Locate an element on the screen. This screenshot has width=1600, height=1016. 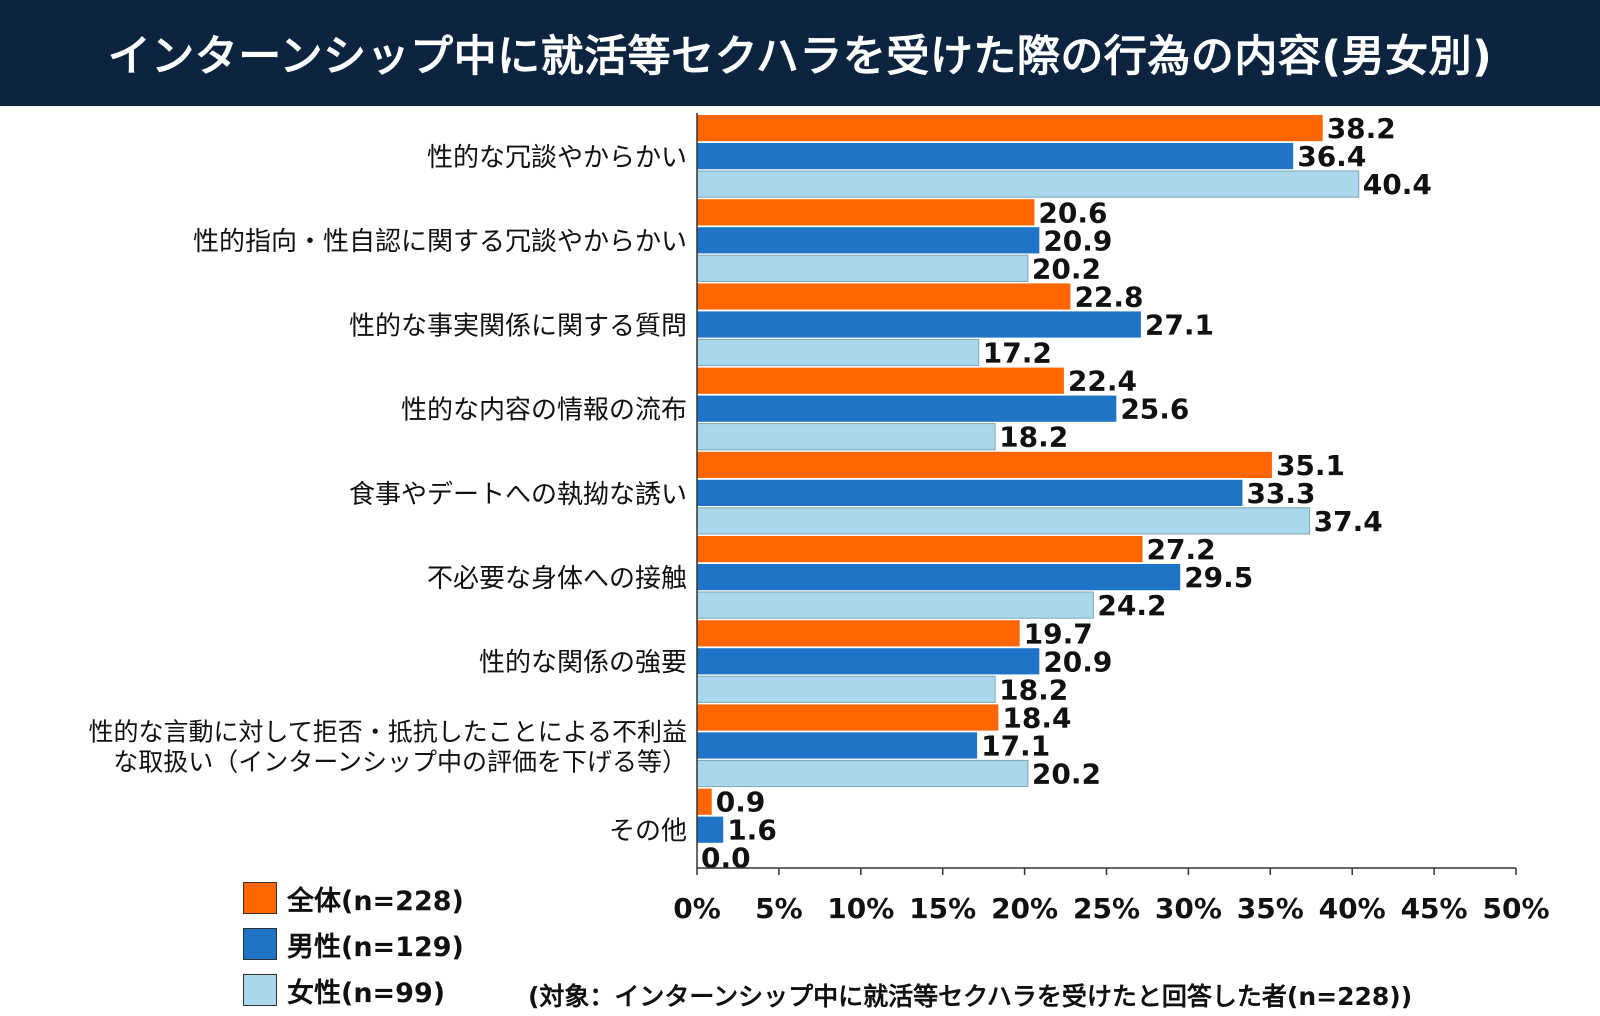
legend-swatch-total is located at coordinates (260, 898).